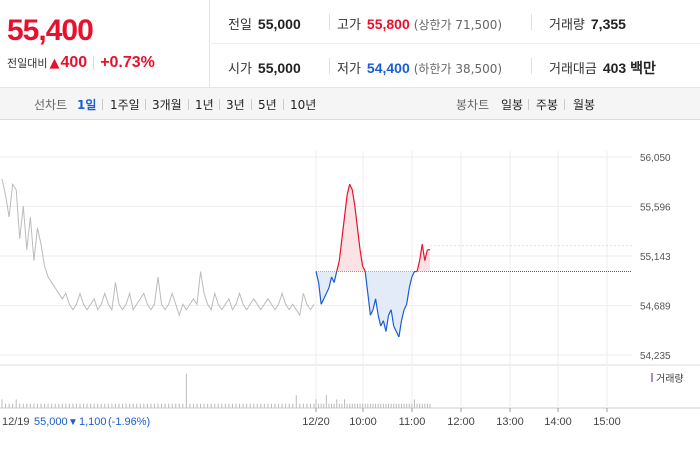  What do you see at coordinates (74, 62) in the screenshot?
I see `change-value: 400` at bounding box center [74, 62].